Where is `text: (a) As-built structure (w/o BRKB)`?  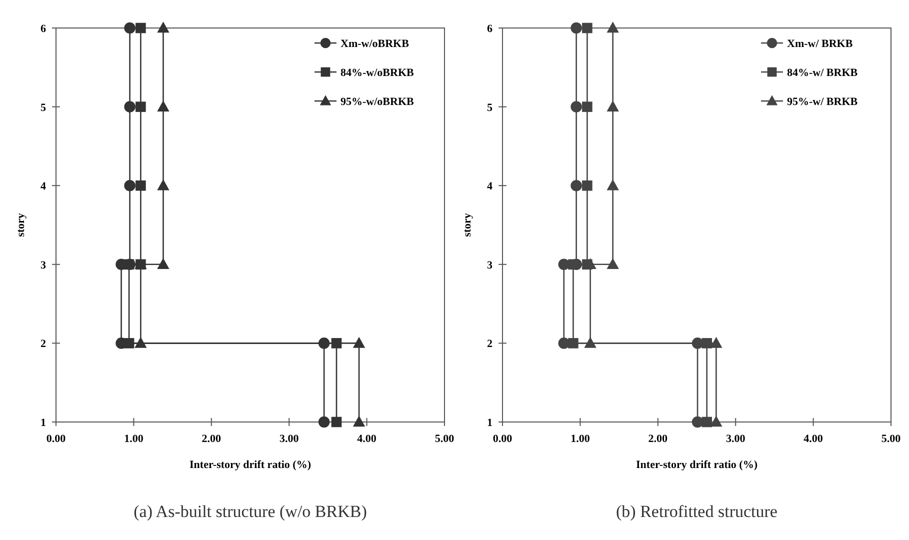
text: (a) As-built structure (w/o BRKB) is located at coordinates (250, 511).